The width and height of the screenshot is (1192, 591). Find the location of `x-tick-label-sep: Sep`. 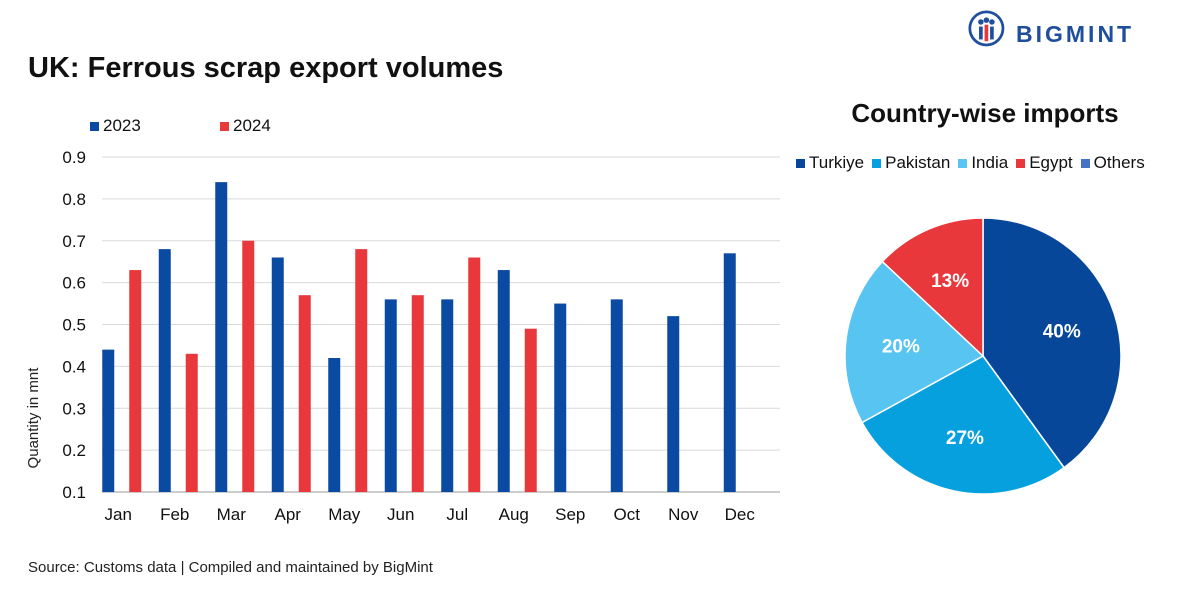

x-tick-label-sep: Sep is located at coordinates (570, 514).